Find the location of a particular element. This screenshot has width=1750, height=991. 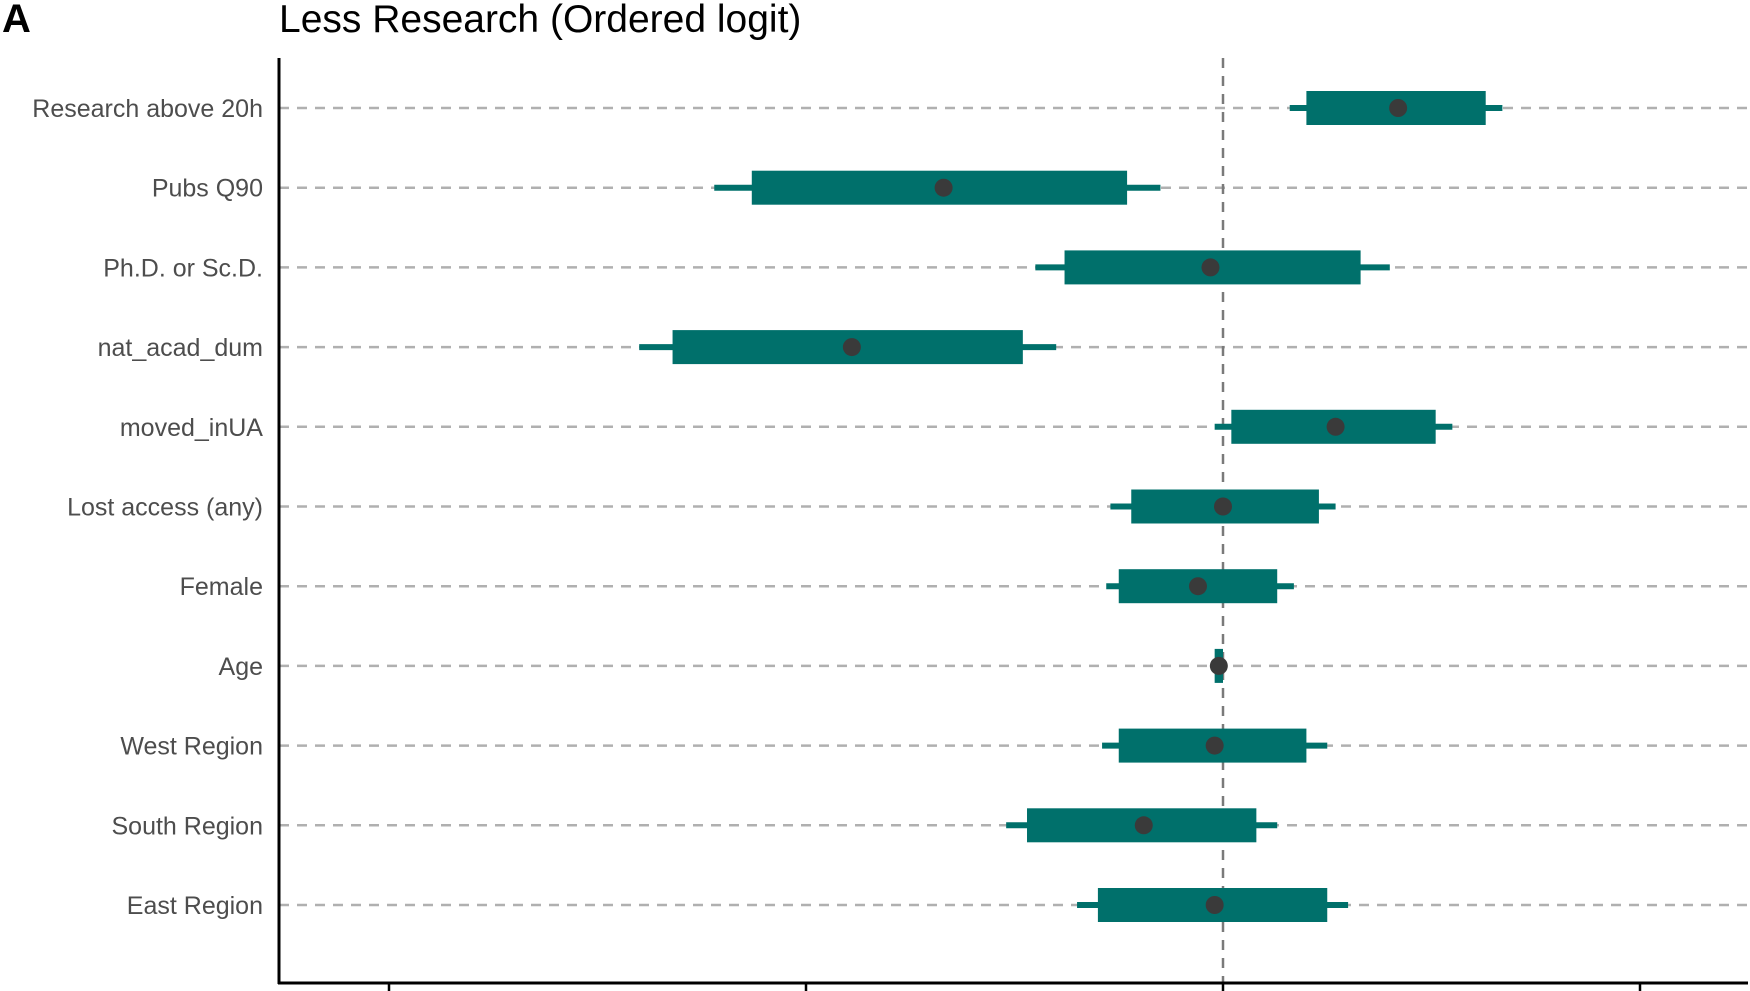

y-tick-label: nat_acad_dum is located at coordinates (180, 348).